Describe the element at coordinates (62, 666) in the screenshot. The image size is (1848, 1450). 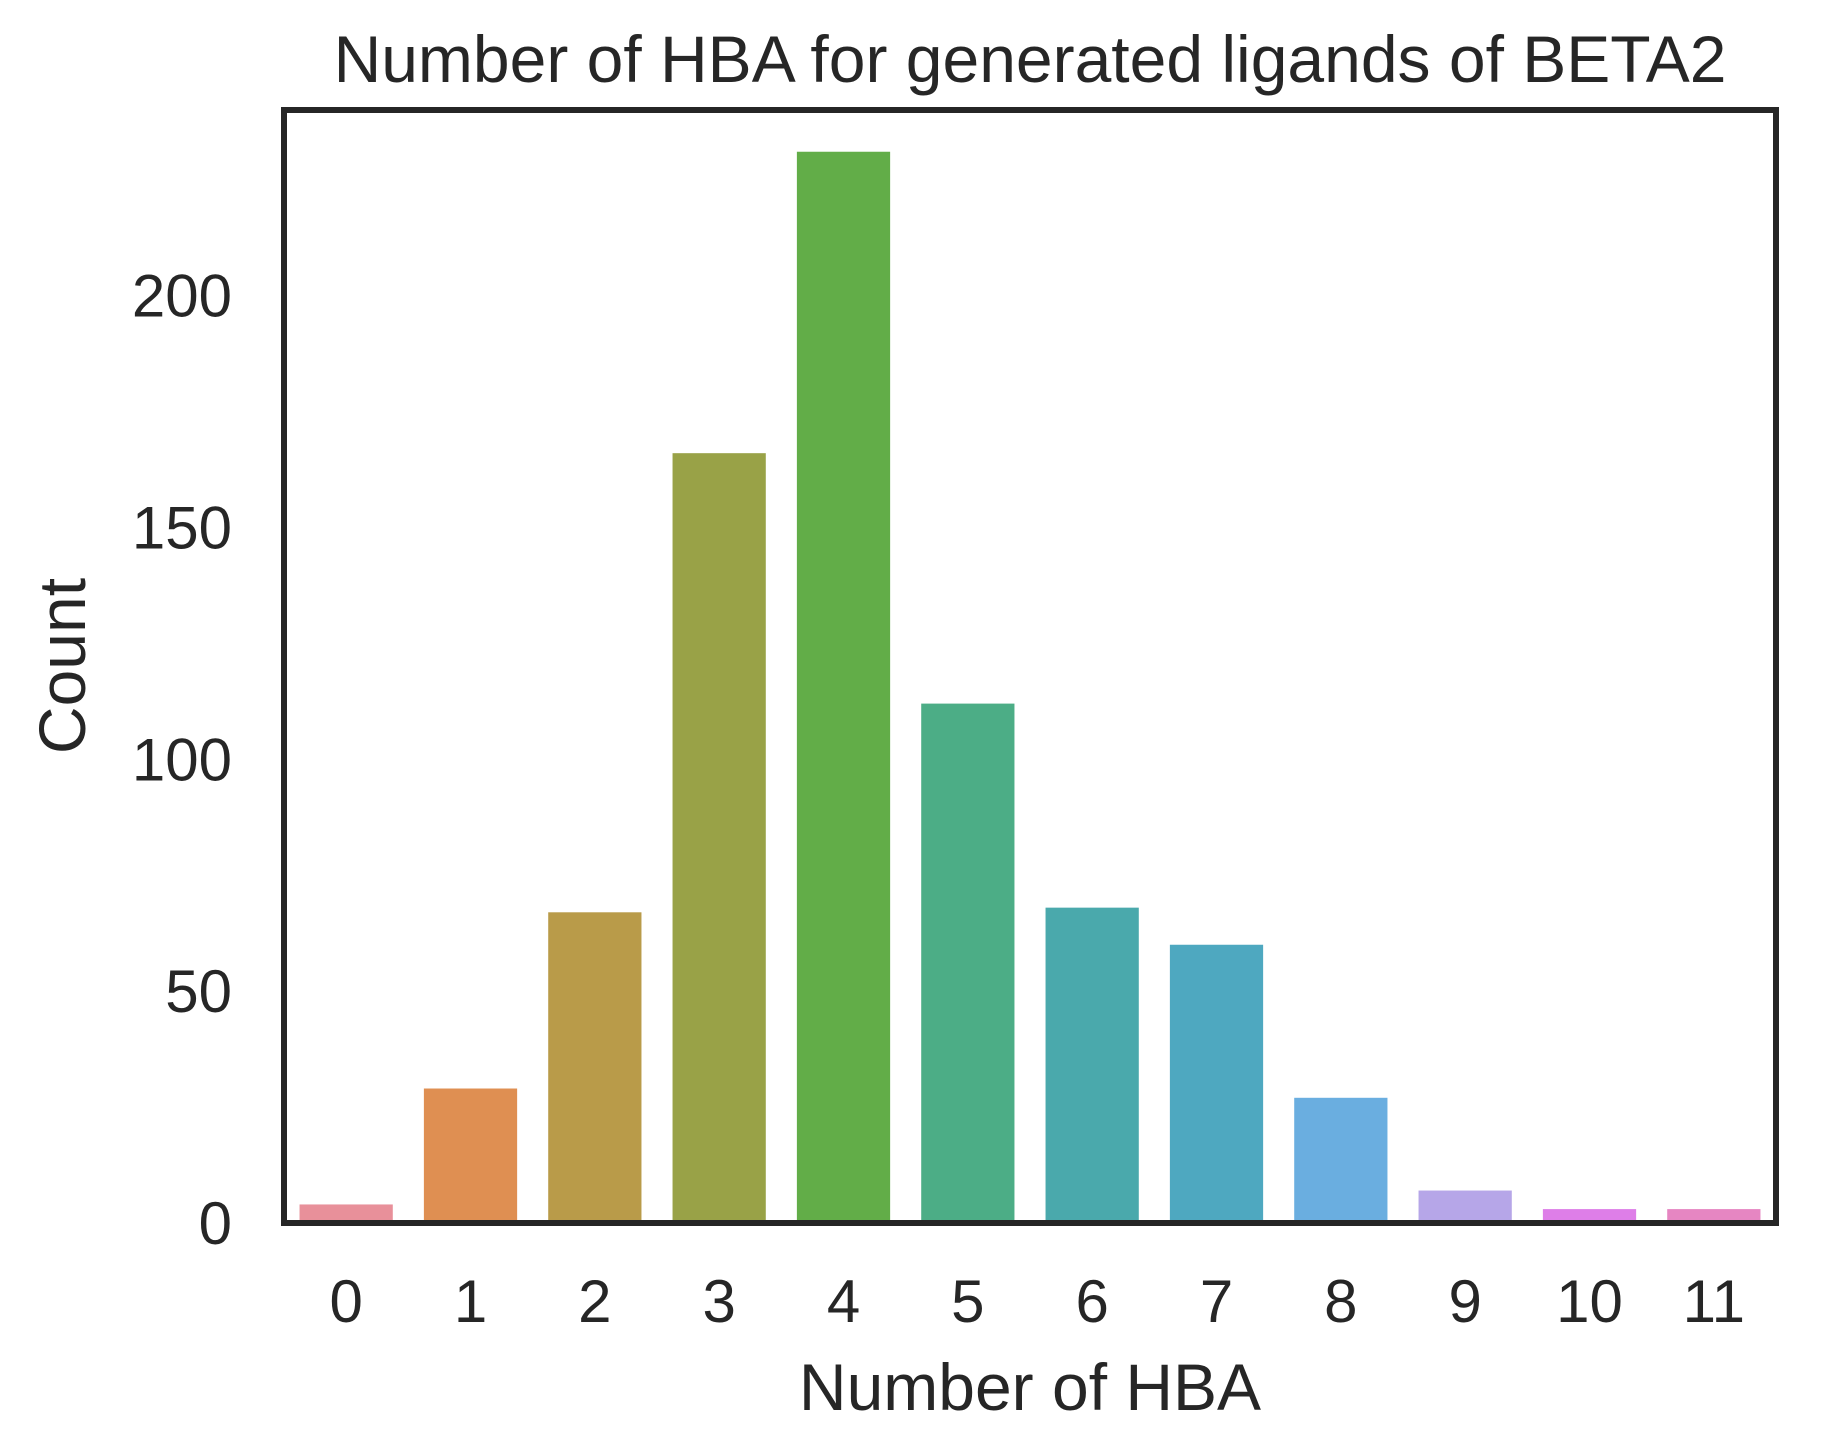
I see `y-axis-title: Count` at that location.